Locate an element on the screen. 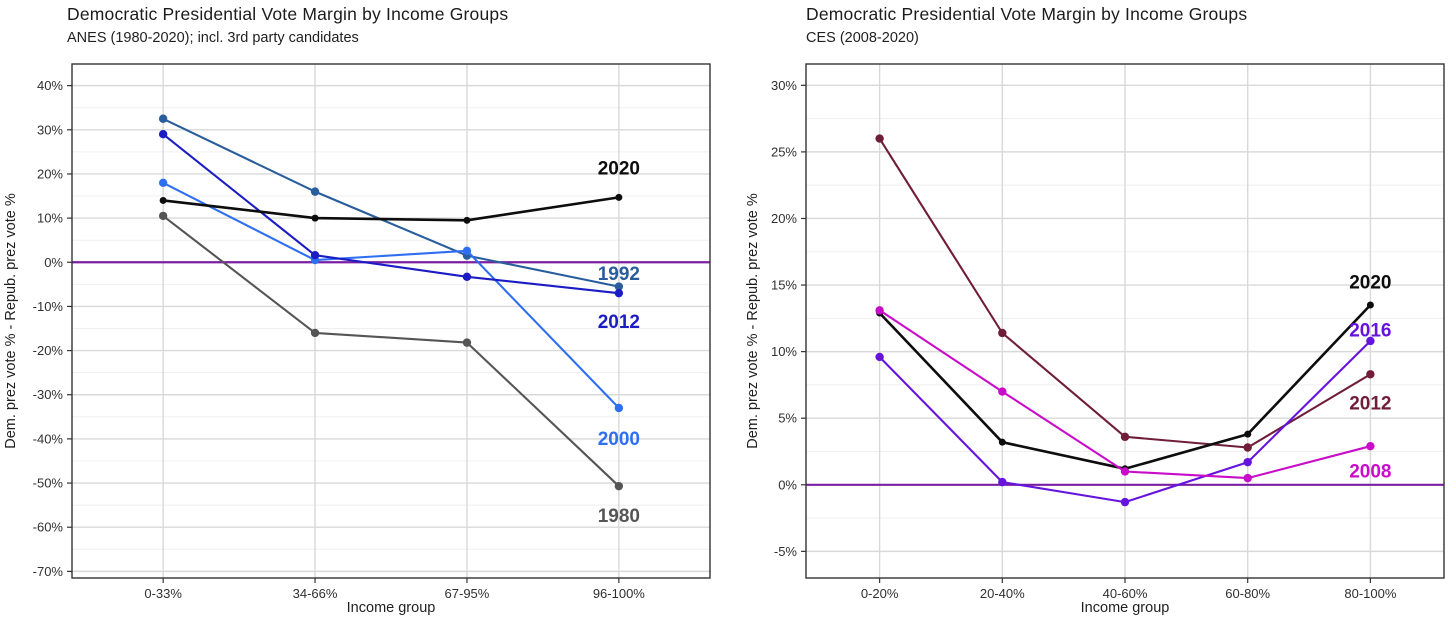 This screenshot has width=1456, height=626. series-line-2000 is located at coordinates (391, 295).